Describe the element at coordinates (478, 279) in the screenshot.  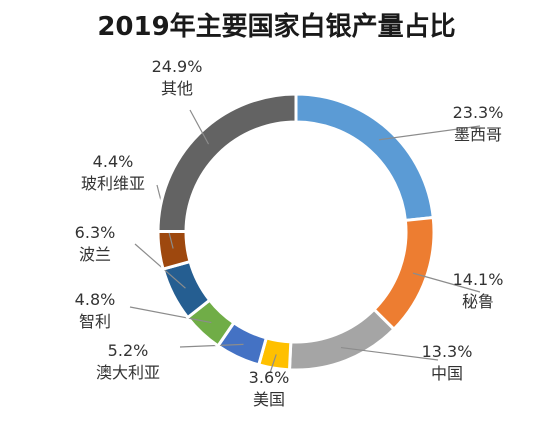
I see `data-label-2: 14.1%` at that location.